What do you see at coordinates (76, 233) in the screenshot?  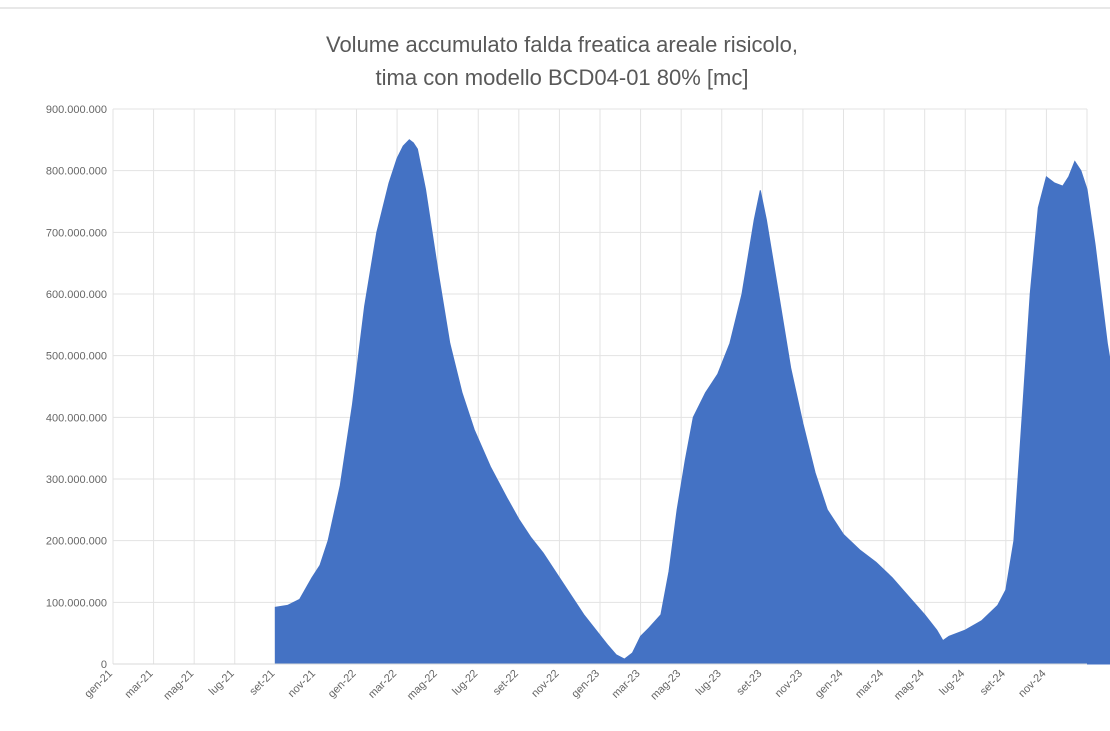 I see `y-tick-label: 700.000.000` at bounding box center [76, 233].